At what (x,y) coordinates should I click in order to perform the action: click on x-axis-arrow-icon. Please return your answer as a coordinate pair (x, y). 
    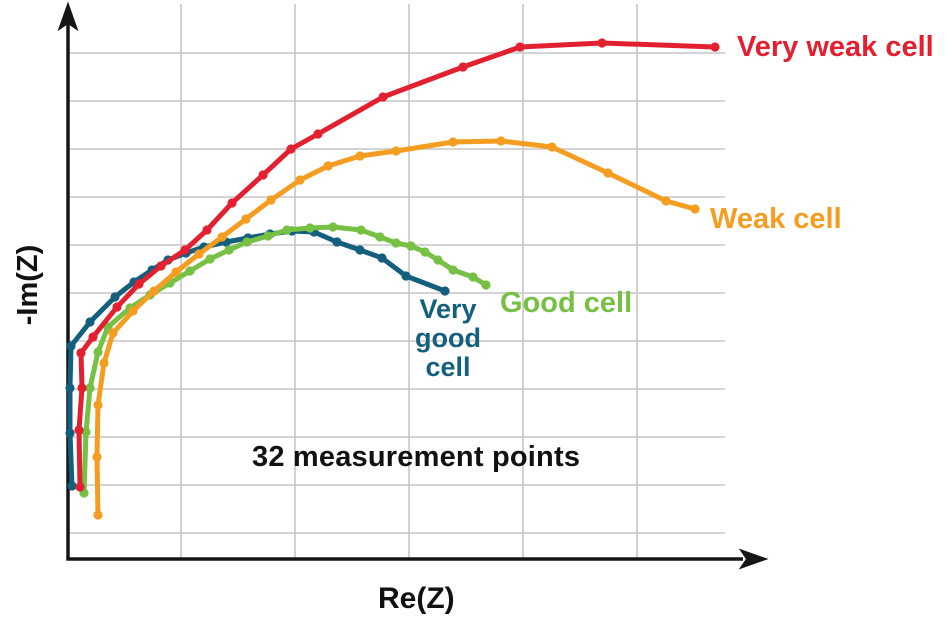
    Looking at the image, I should click on (753, 559).